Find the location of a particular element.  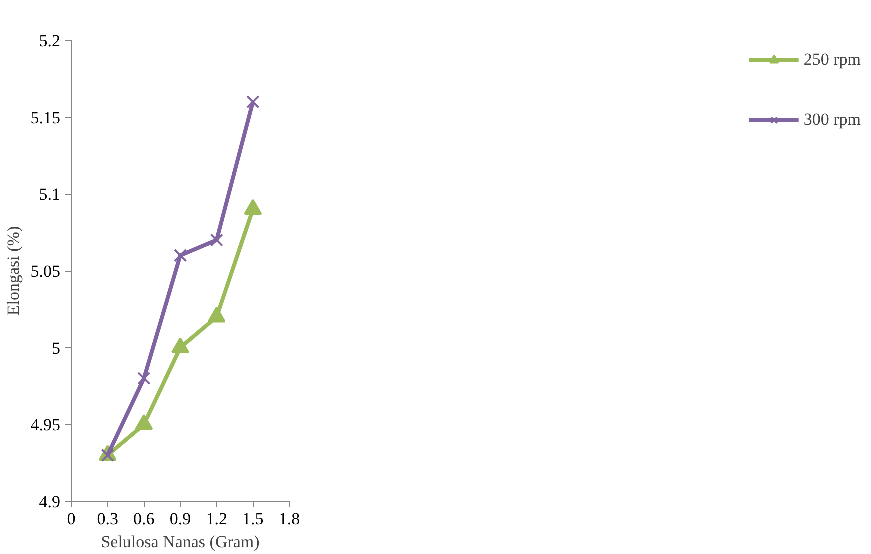

x-tick-label: 0.6 is located at coordinates (144, 519).